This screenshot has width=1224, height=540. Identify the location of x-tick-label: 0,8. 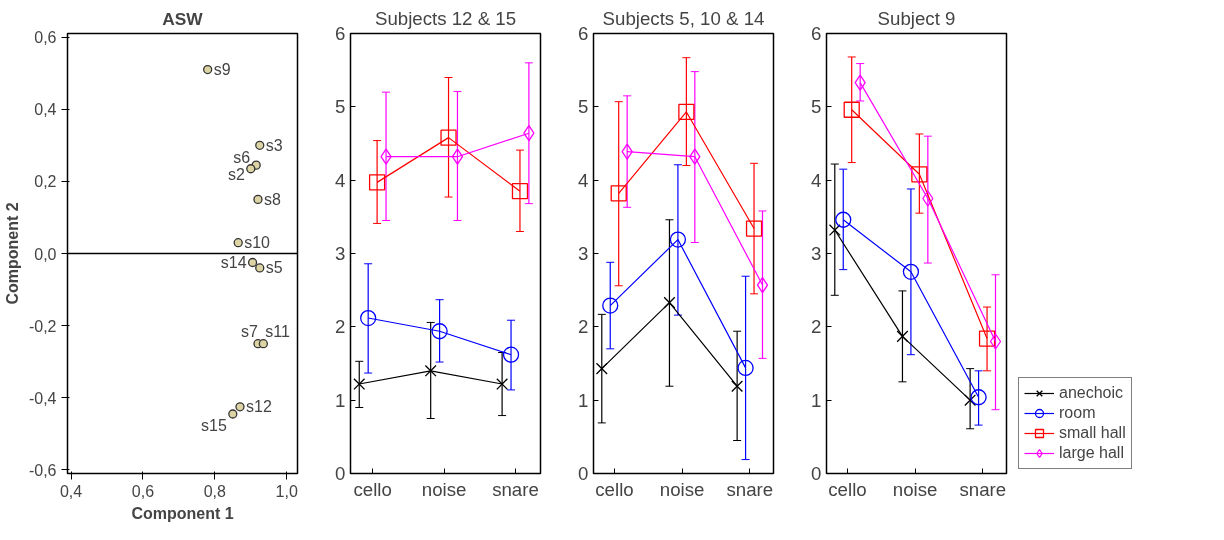
(215, 491).